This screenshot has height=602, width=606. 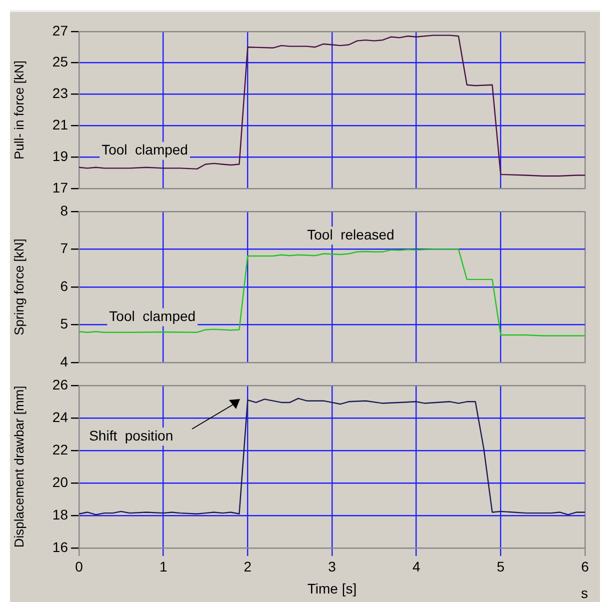 What do you see at coordinates (60, 187) in the screenshot?
I see `y-tick-label: 17` at bounding box center [60, 187].